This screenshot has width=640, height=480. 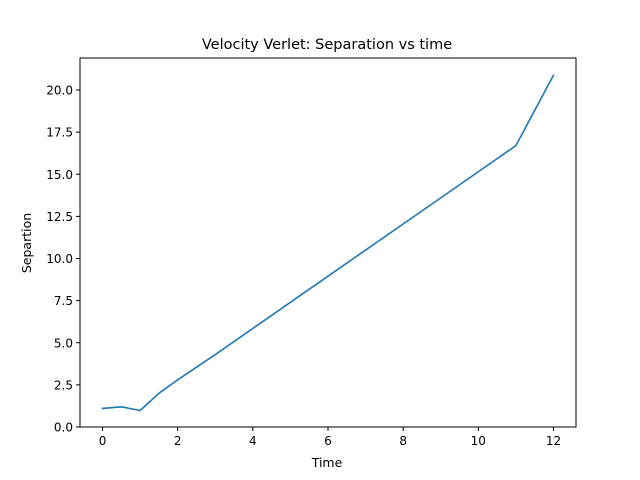 I want to click on y-tick-label: 15.0, so click(x=59, y=175).